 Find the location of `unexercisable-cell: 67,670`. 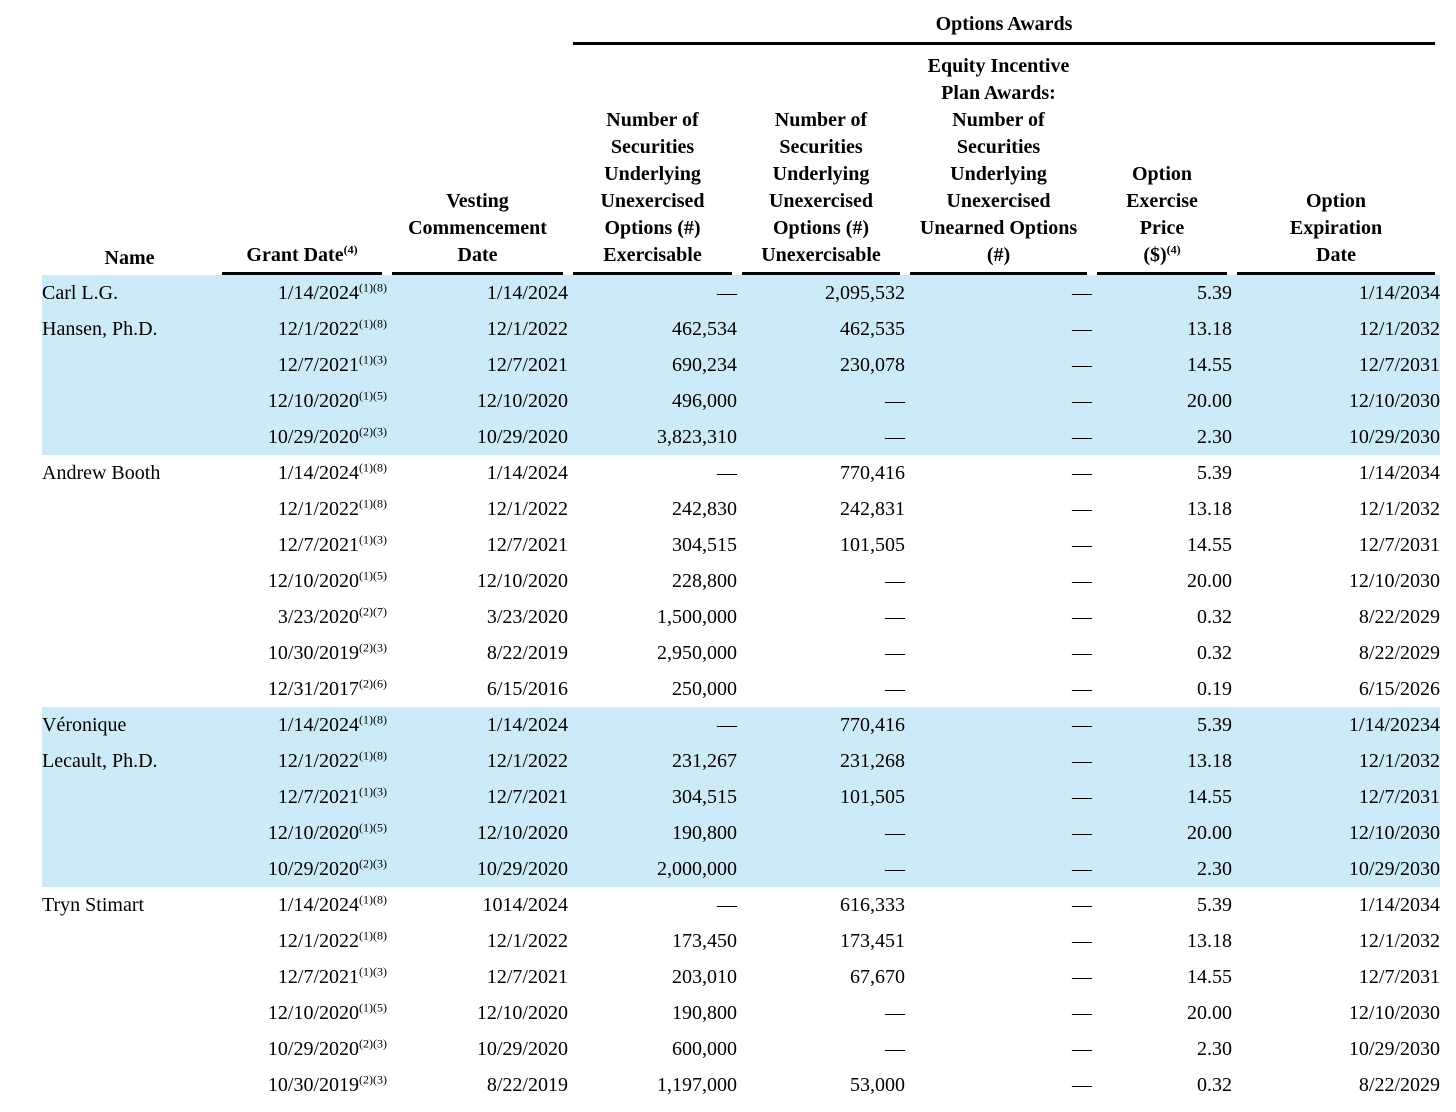

unexercisable-cell: 67,670 is located at coordinates (821, 977).